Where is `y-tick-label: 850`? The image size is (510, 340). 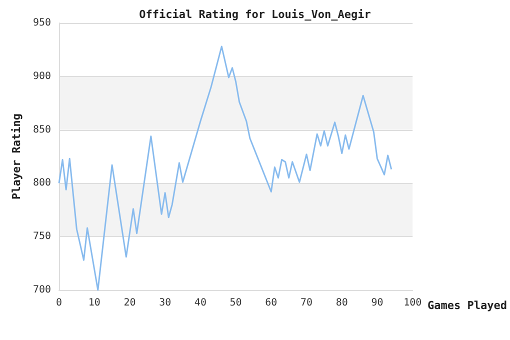 y-tick-label: 850 is located at coordinates (41, 130).